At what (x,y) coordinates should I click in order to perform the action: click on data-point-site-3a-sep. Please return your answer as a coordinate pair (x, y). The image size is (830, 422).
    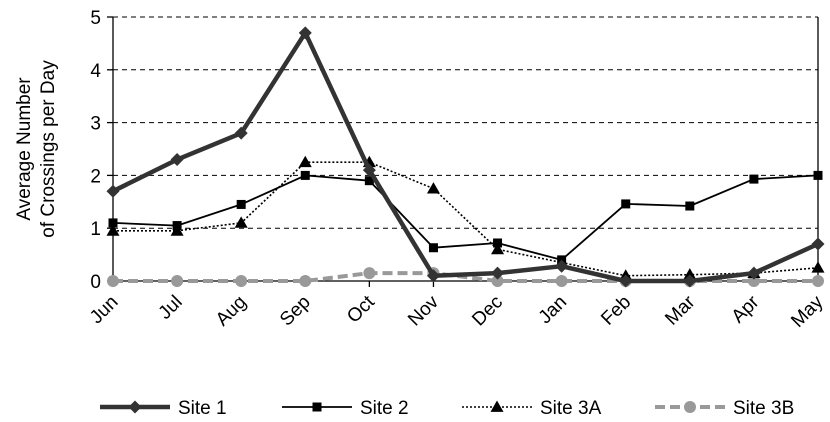
    Looking at the image, I should click on (305, 161).